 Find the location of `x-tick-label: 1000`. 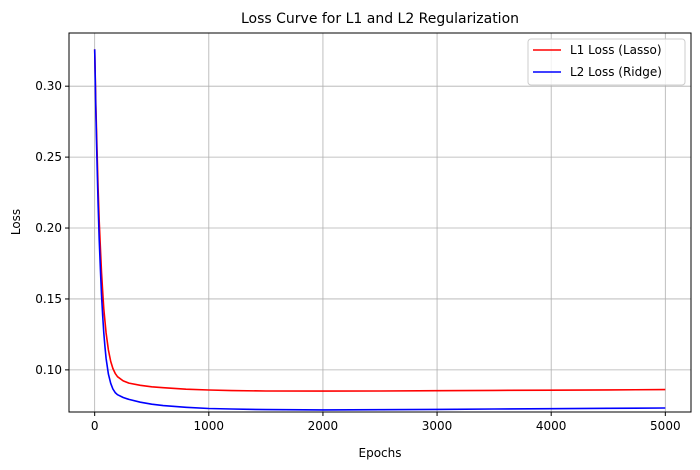

x-tick-label: 1000 is located at coordinates (209, 426).